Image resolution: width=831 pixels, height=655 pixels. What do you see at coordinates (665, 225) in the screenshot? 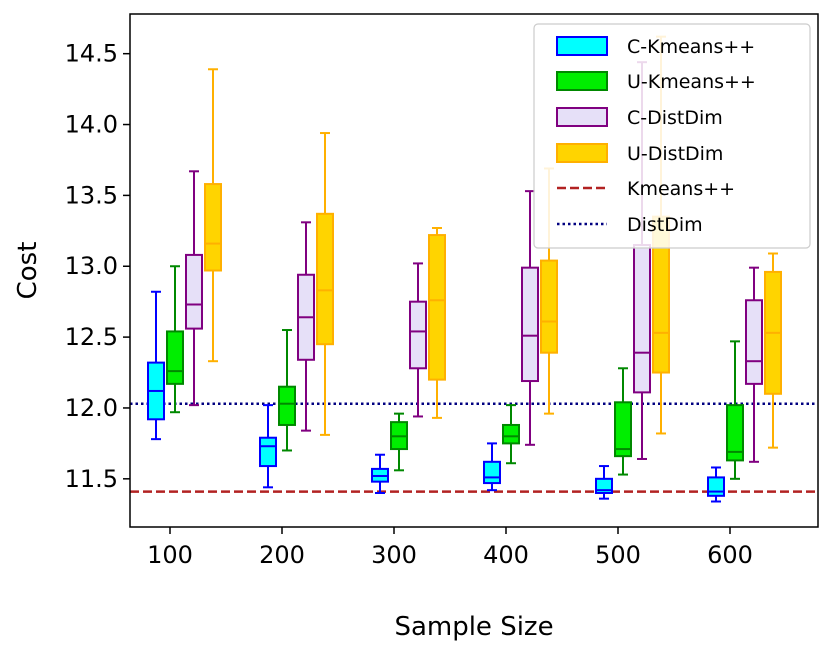
I see `legend-label: DistDim` at bounding box center [665, 225].